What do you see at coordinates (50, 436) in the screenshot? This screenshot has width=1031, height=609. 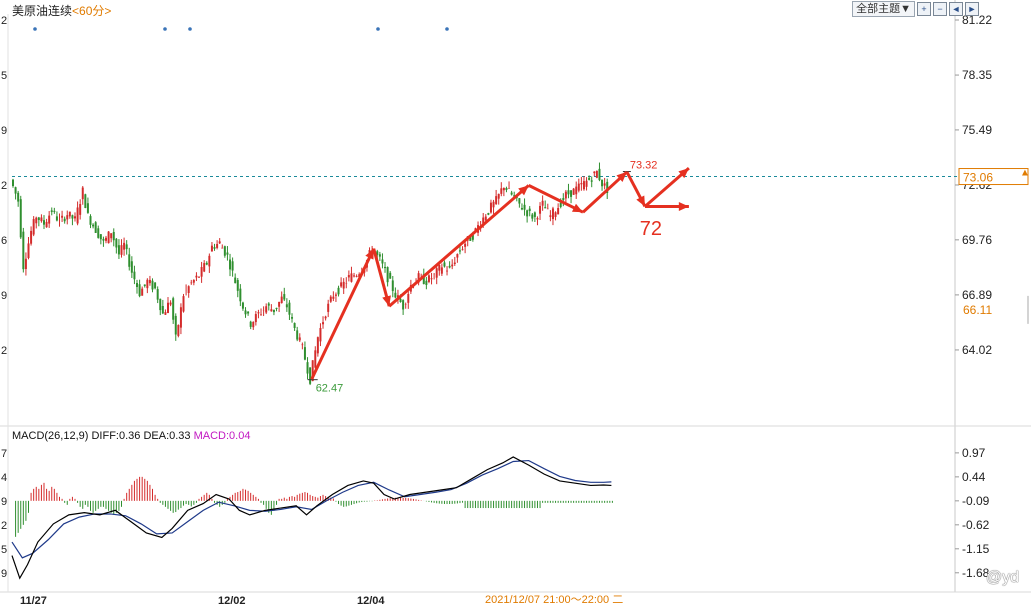 I see `macd-title: MACD(26,12,9)` at bounding box center [50, 436].